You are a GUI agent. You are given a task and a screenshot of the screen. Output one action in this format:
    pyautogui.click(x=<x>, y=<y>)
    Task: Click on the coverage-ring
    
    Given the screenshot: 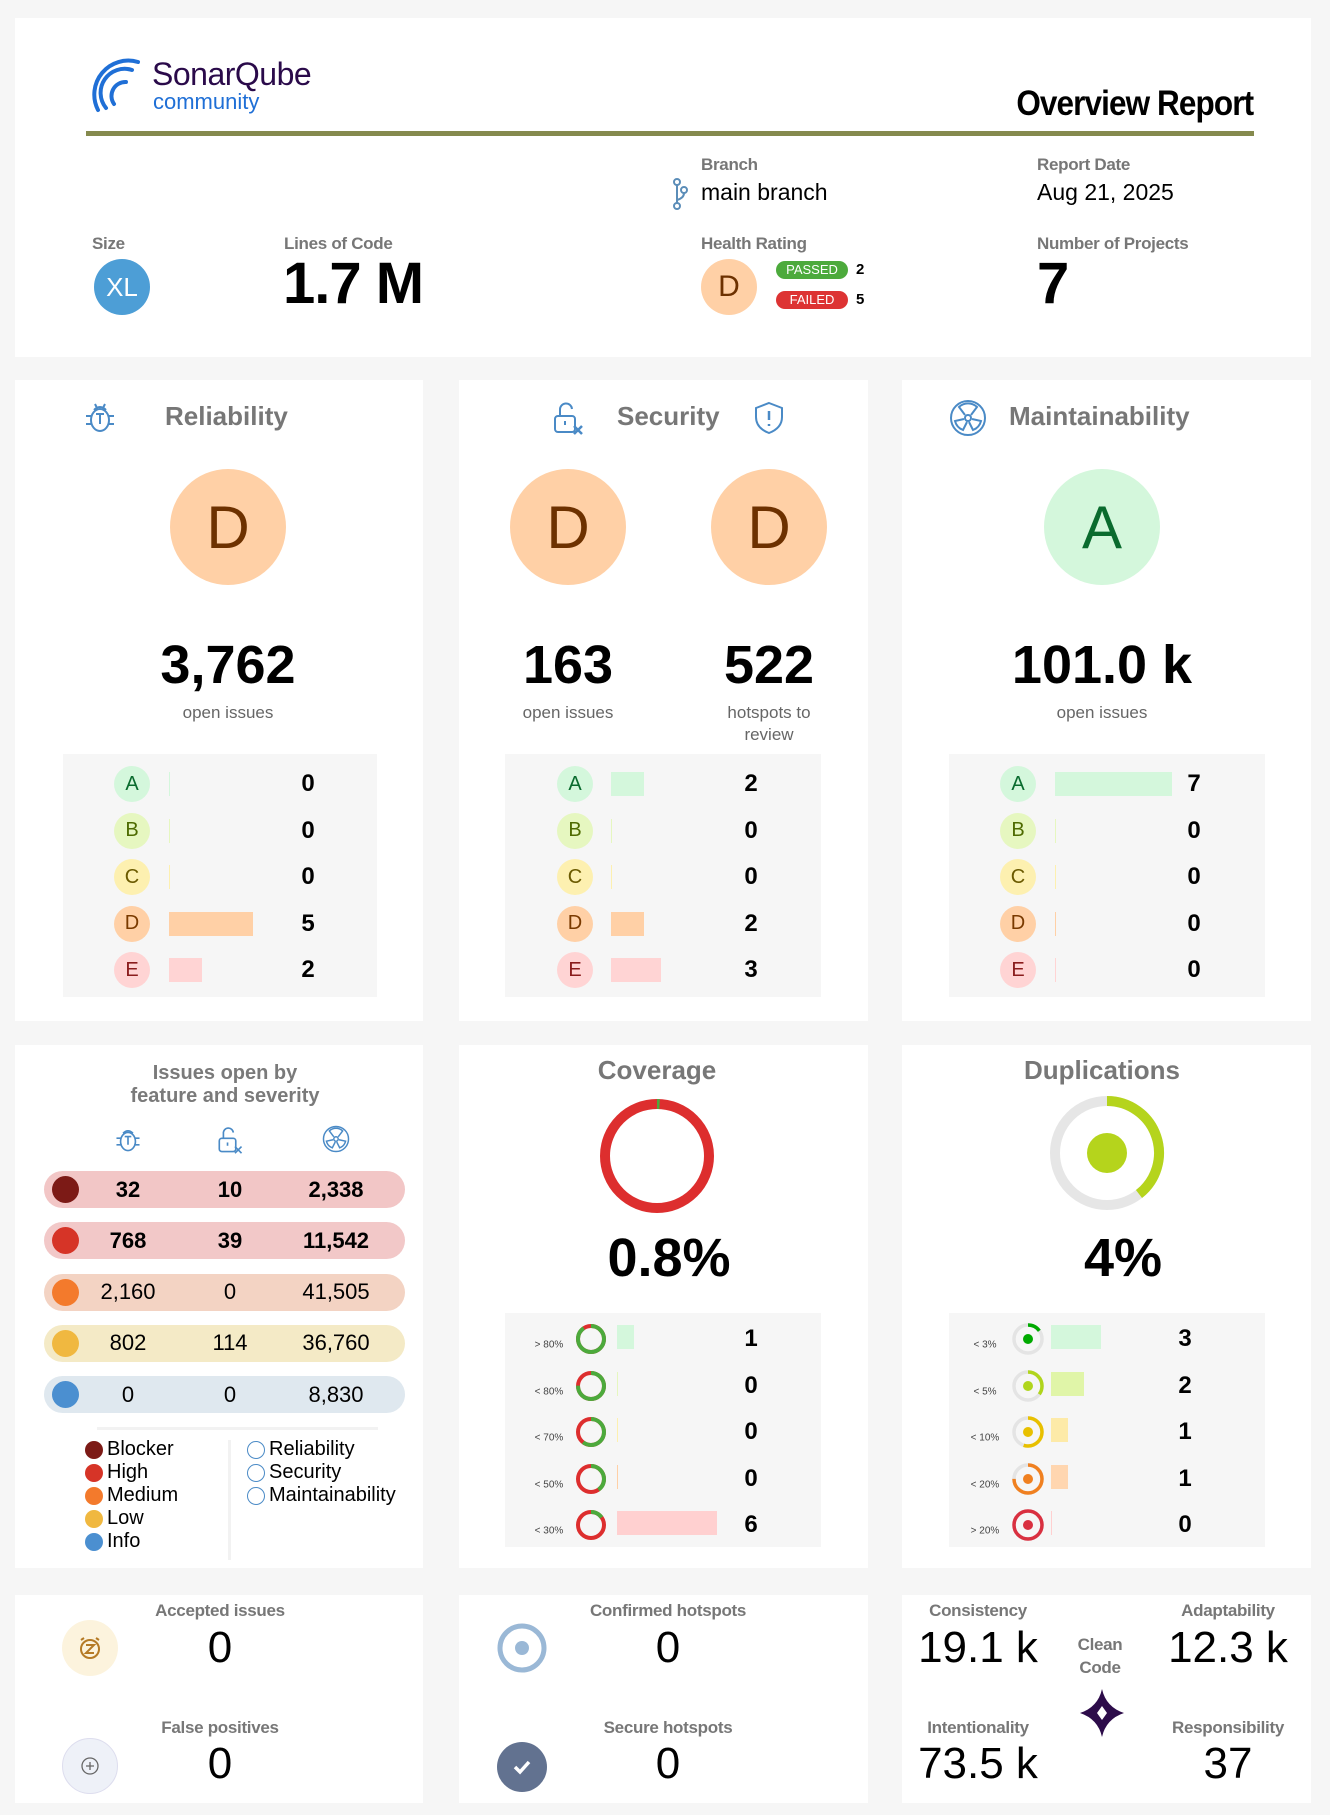 What is the action you would take?
    pyautogui.click(x=657, y=1156)
    